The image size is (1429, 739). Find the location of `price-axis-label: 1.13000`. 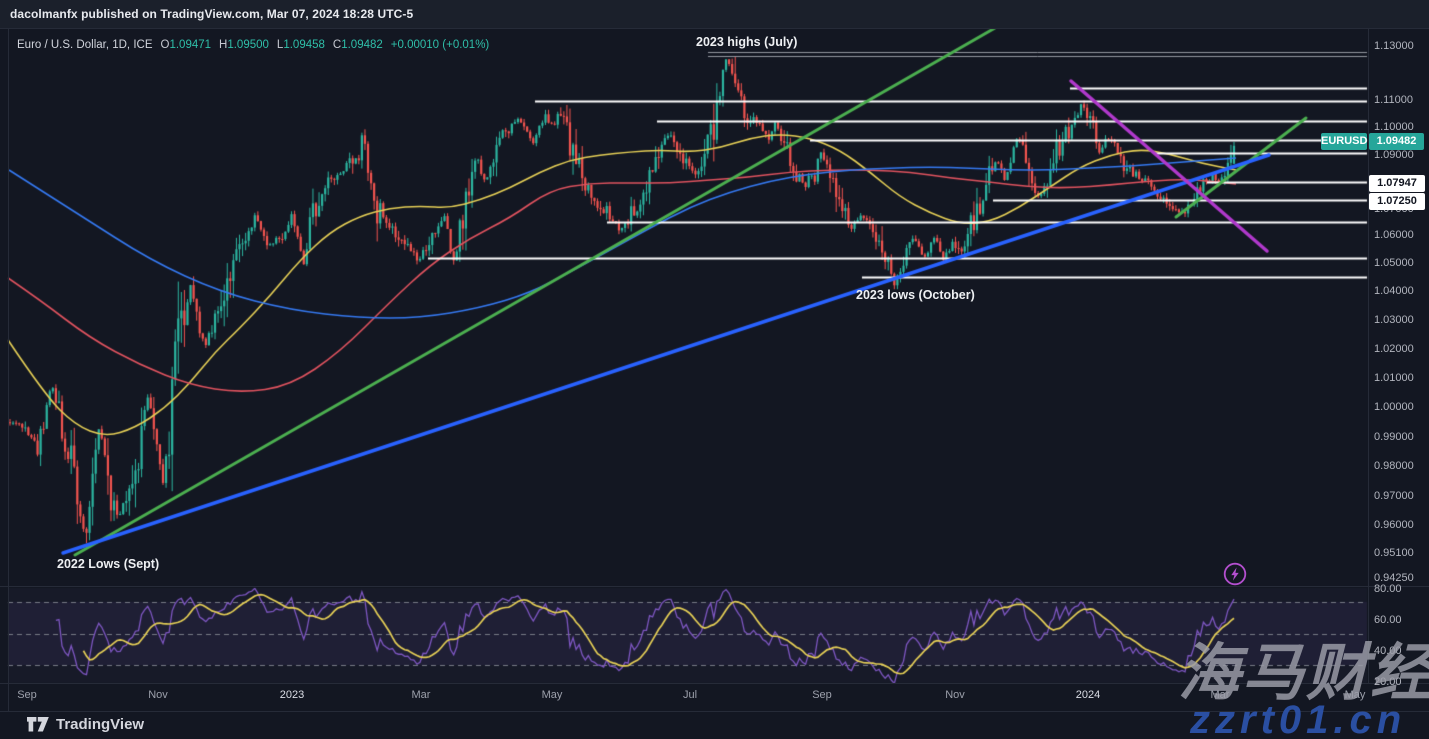

price-axis-label: 1.13000 is located at coordinates (1394, 46).